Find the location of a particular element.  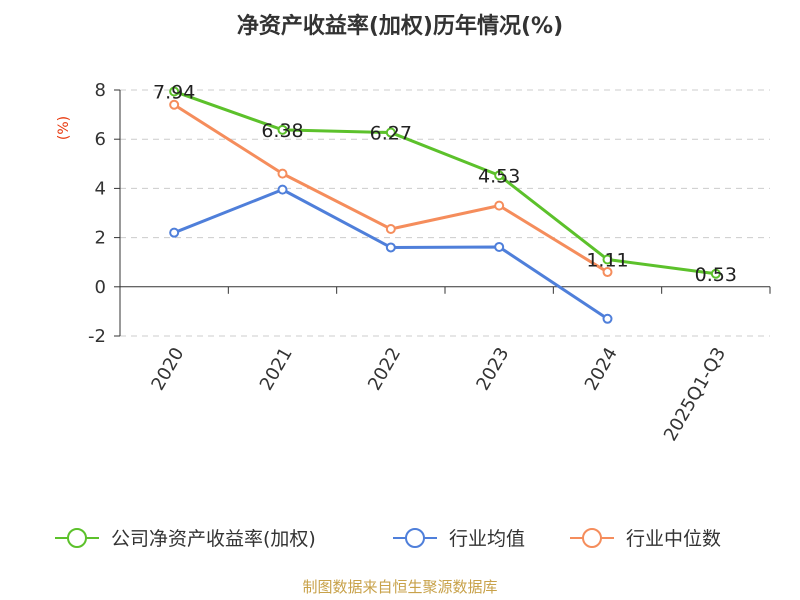

x-tick-label: 2022 is located at coordinates (384, 369).